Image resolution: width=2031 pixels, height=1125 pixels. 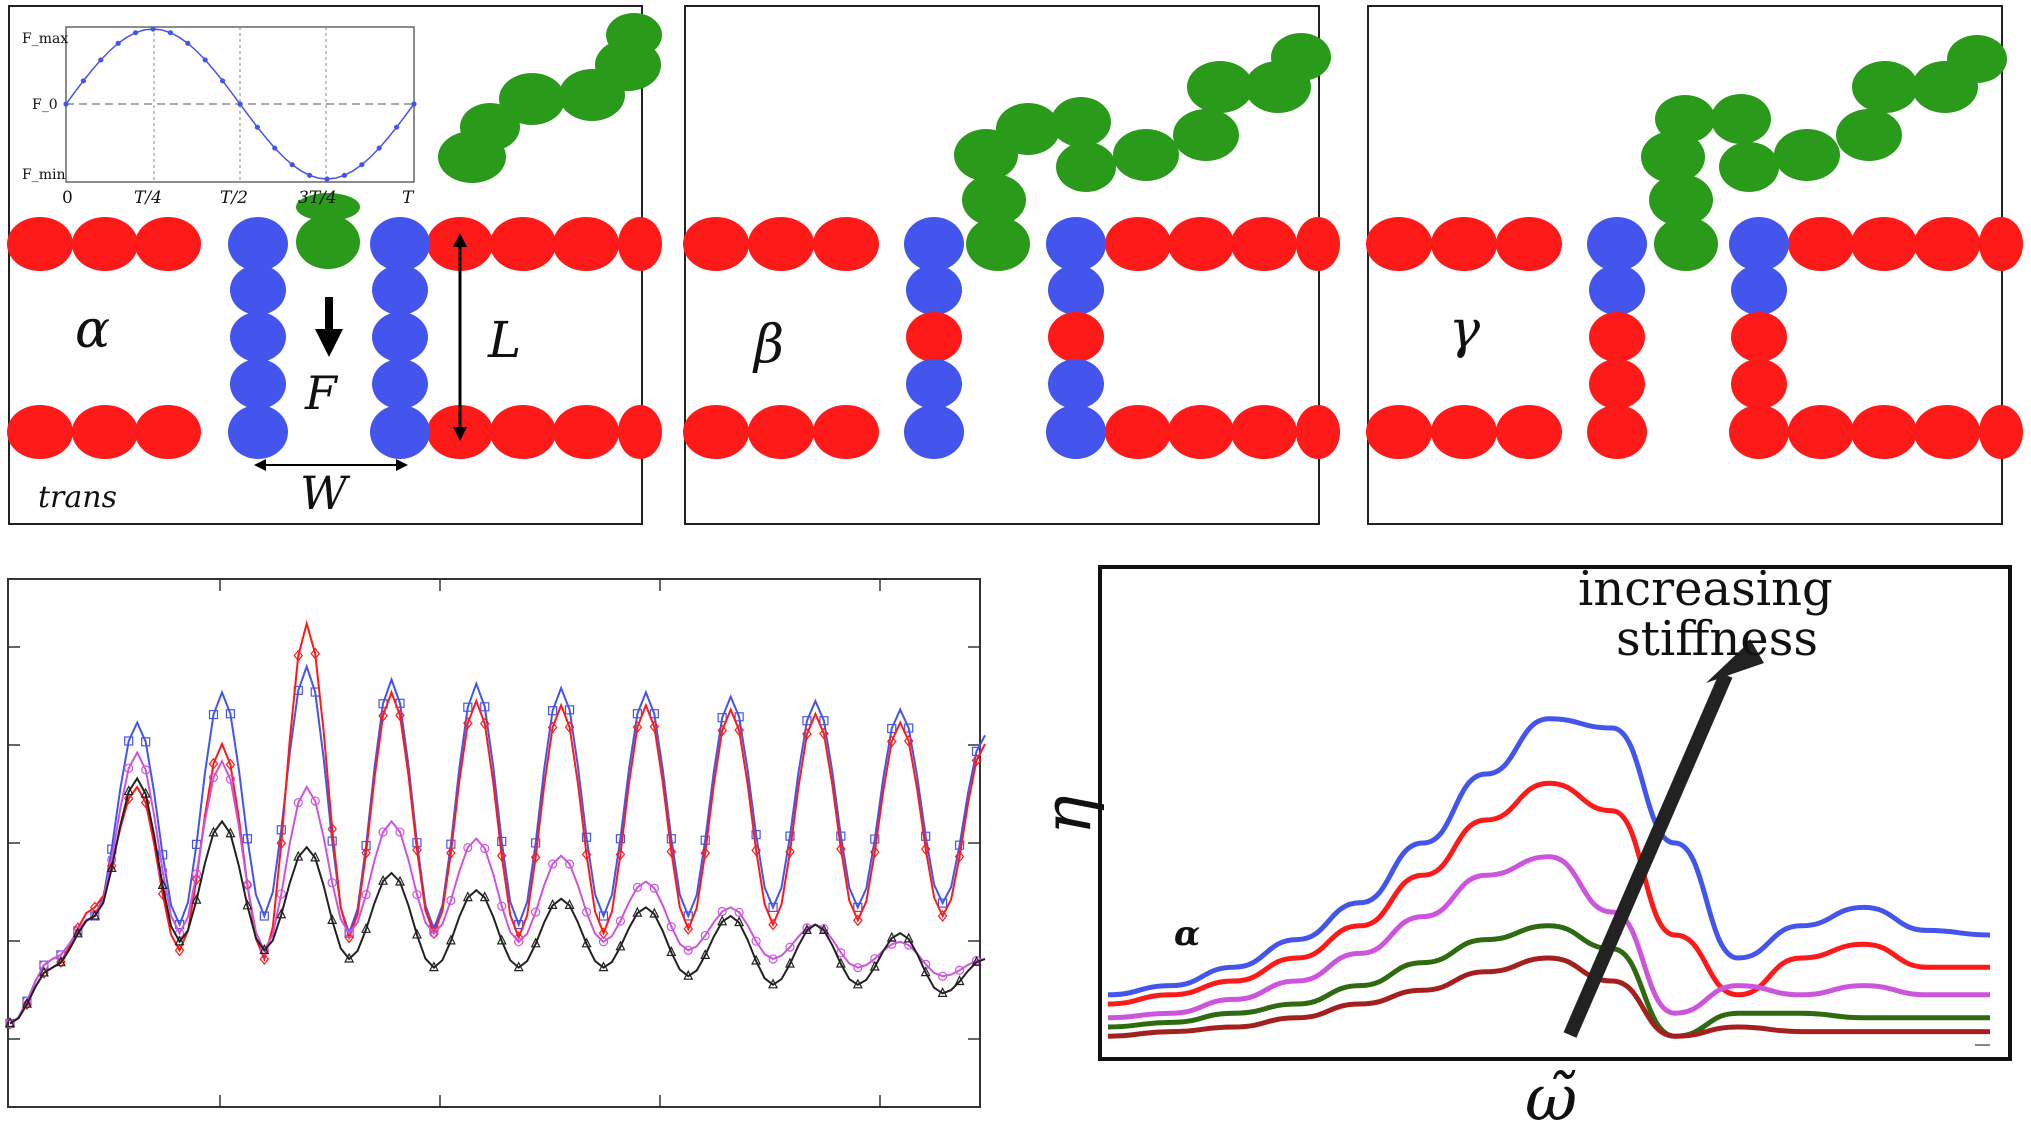 What do you see at coordinates (768, 345) in the screenshot?
I see `beta-label: β` at bounding box center [768, 345].